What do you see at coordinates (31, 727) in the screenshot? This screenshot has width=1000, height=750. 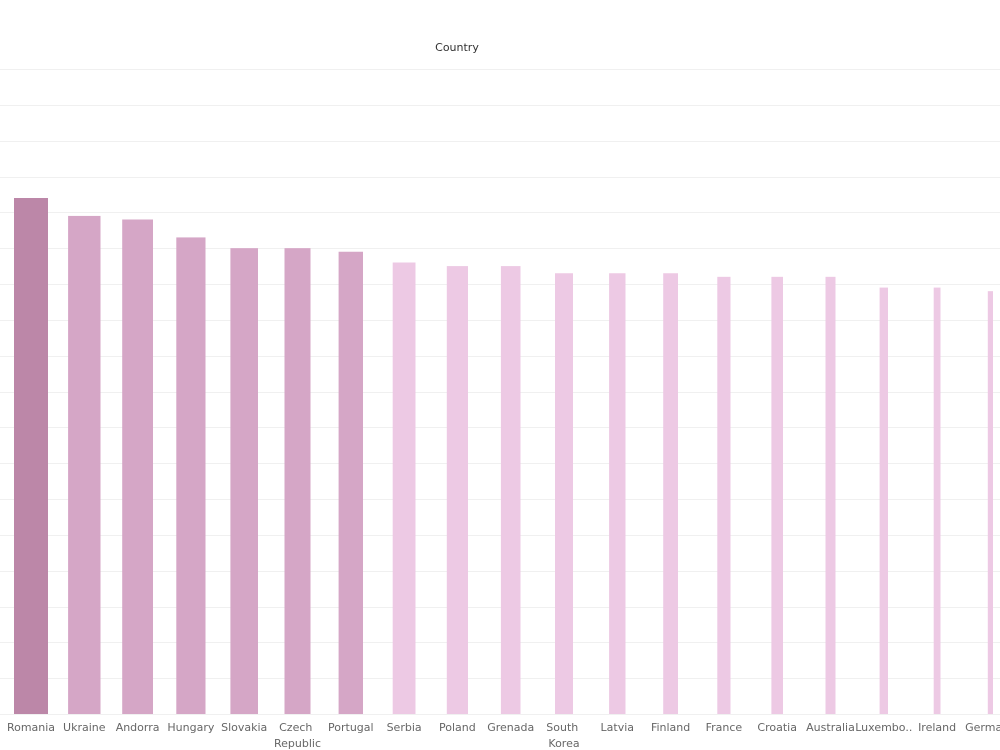 I see `x-tick-label: Romania` at bounding box center [31, 727].